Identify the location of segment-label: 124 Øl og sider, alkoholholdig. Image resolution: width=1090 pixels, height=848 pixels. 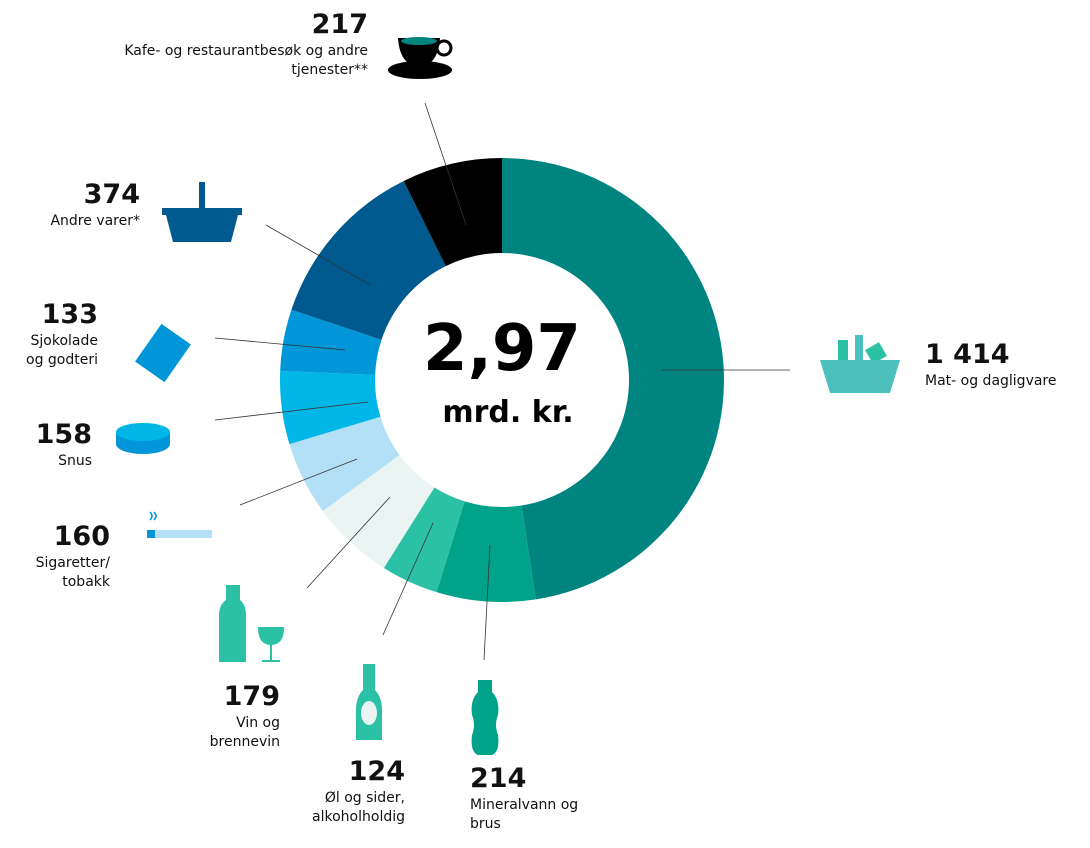
(342, 791).